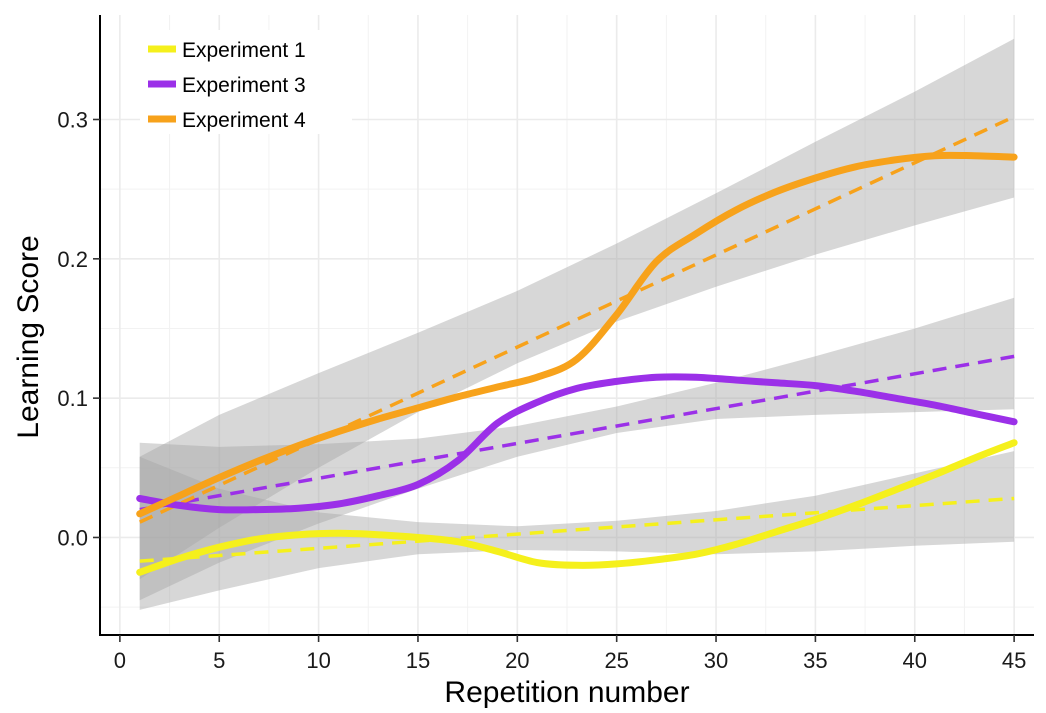 The height and width of the screenshot is (713, 1046). I want to click on x-tick-label: 30, so click(716, 660).